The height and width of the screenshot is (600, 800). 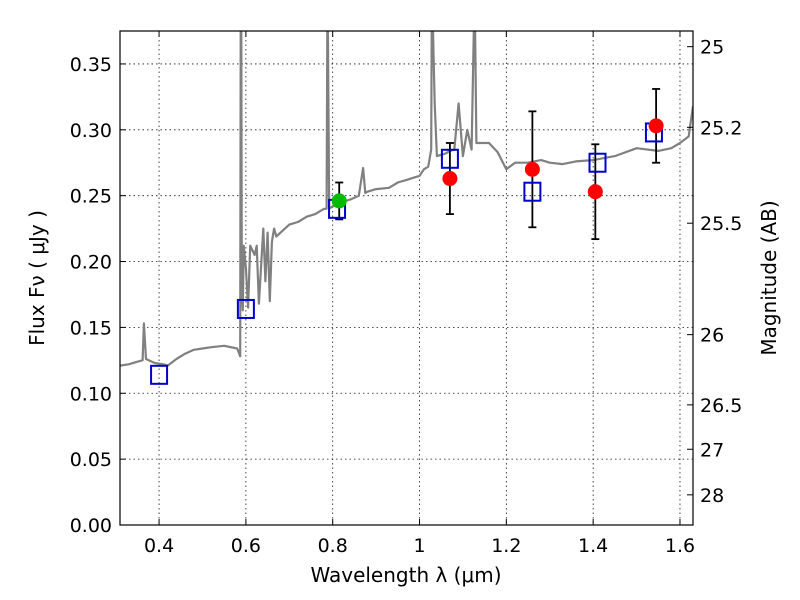 I want to click on x-tick-label: 0.8, so click(x=333, y=546).